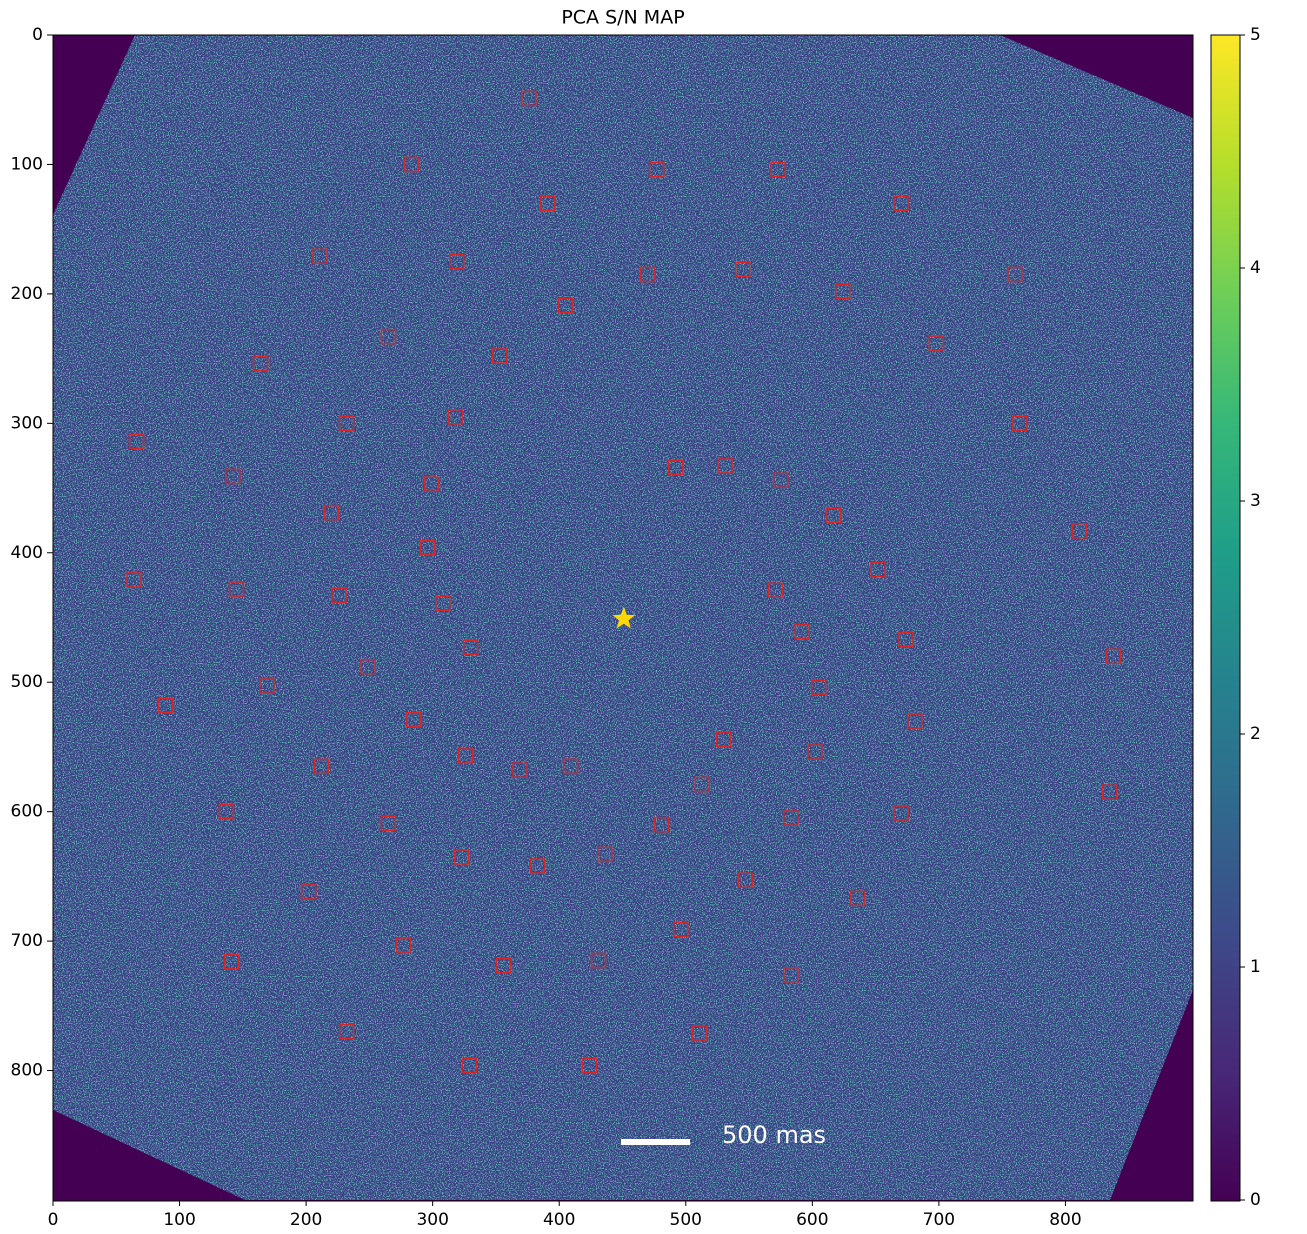 The height and width of the screenshot is (1234, 1307). I want to click on y-tick-label: 300, so click(27, 423).